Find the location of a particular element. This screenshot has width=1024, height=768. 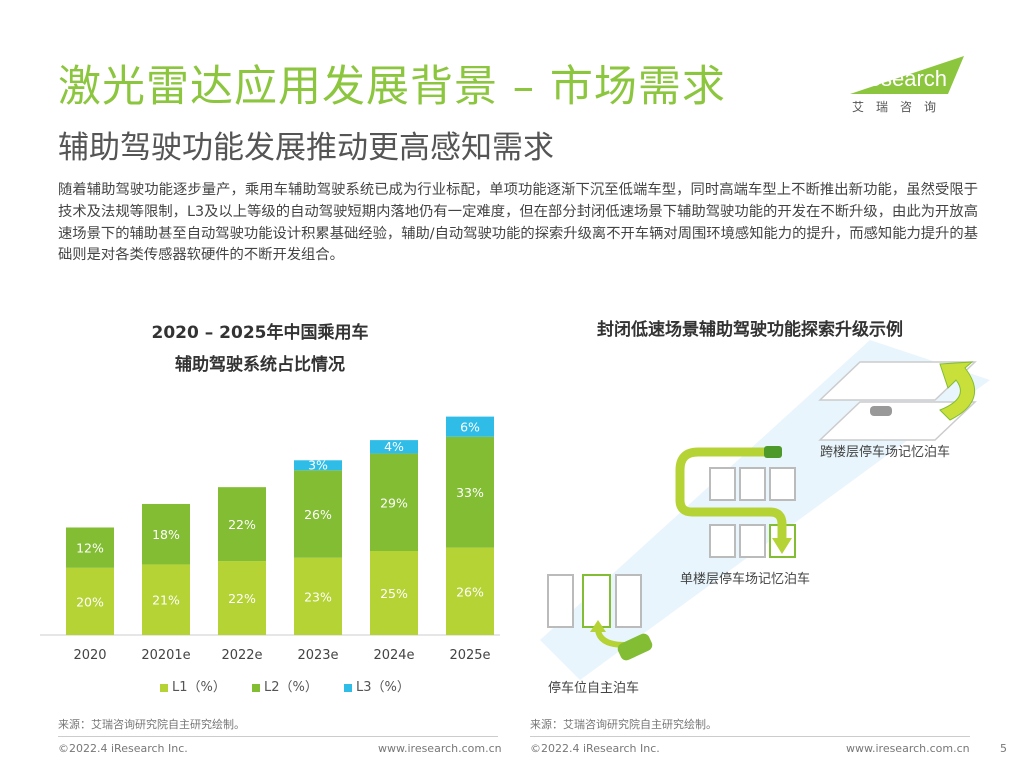

legend-item-l3: L3（%） is located at coordinates (377, 687).